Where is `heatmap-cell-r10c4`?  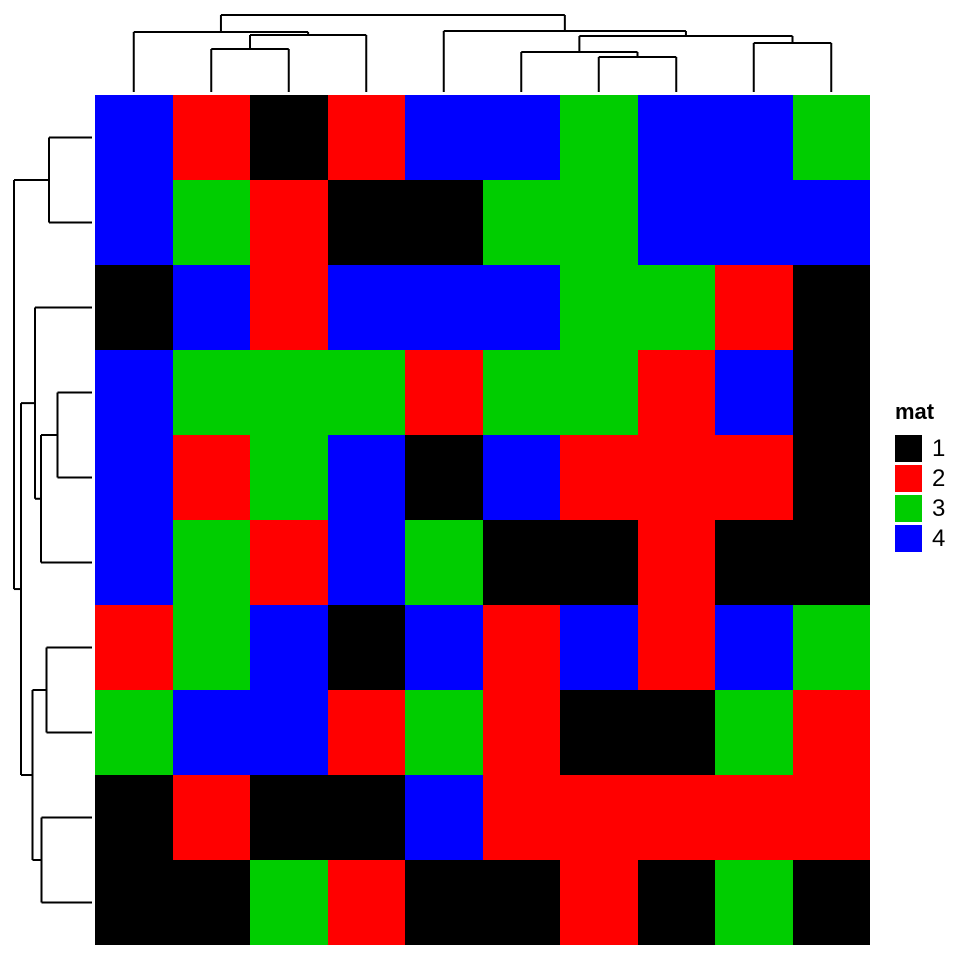 heatmap-cell-r10c4 is located at coordinates (366, 902).